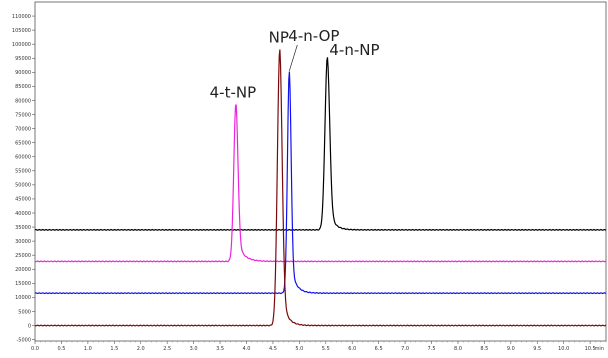  What do you see at coordinates (23, 214) in the screenshot?
I see `y-tick-label: 40000` at bounding box center [23, 214].